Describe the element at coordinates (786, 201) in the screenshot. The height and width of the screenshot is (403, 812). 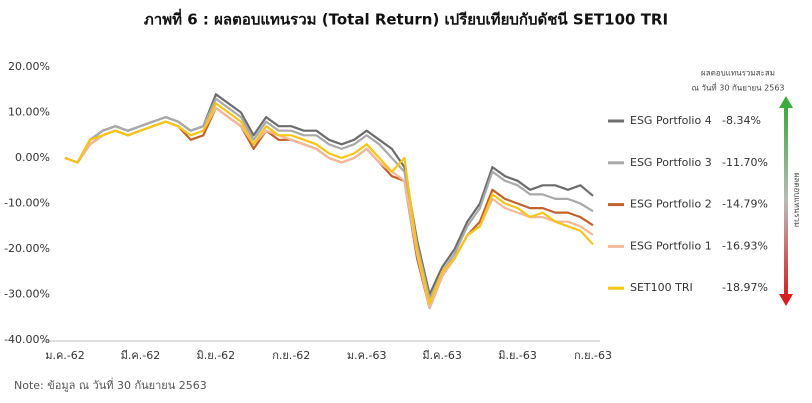
I see `arrow-shaft` at that location.